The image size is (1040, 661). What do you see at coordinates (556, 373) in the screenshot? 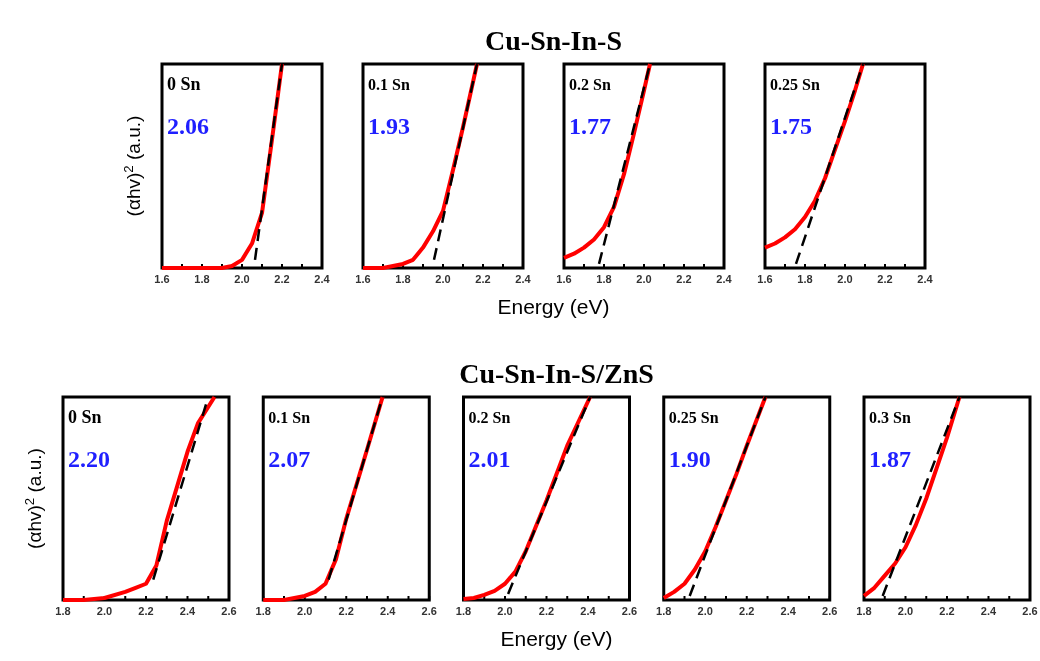
I see `chart-title: Cu-Sn-In-S/ZnS` at bounding box center [556, 373].